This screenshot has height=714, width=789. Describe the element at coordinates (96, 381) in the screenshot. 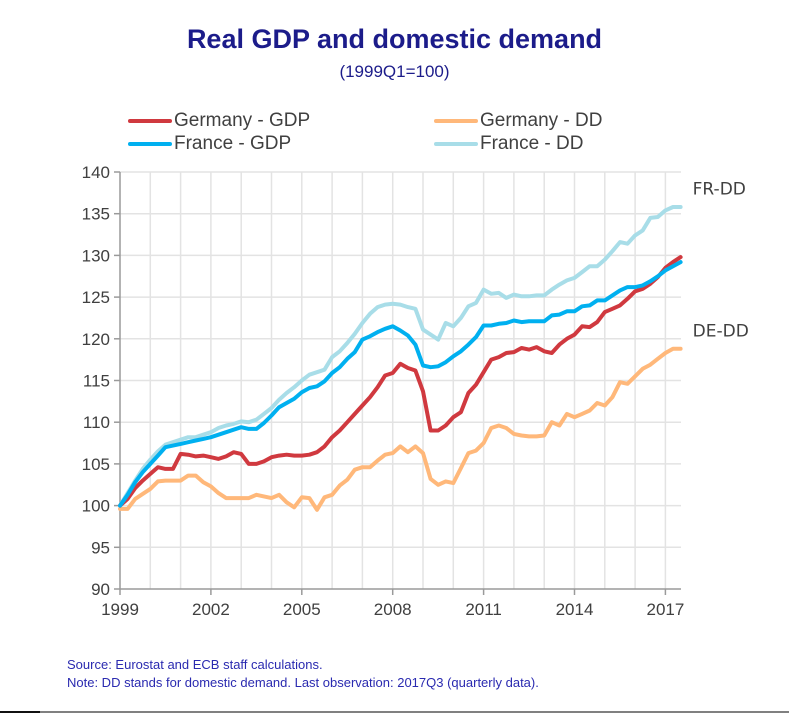

I see `y-tick-label: 115` at that location.